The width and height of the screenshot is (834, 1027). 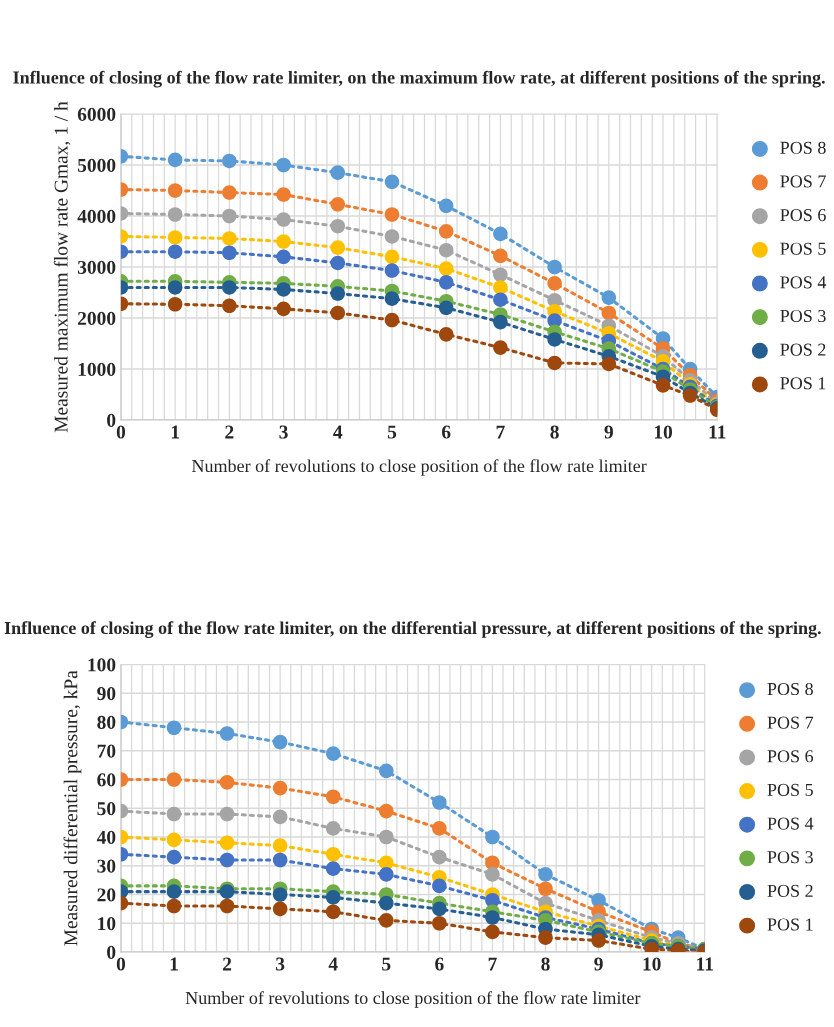 What do you see at coordinates (106, 780) in the screenshot?
I see `y-tick-label: 60` at bounding box center [106, 780].